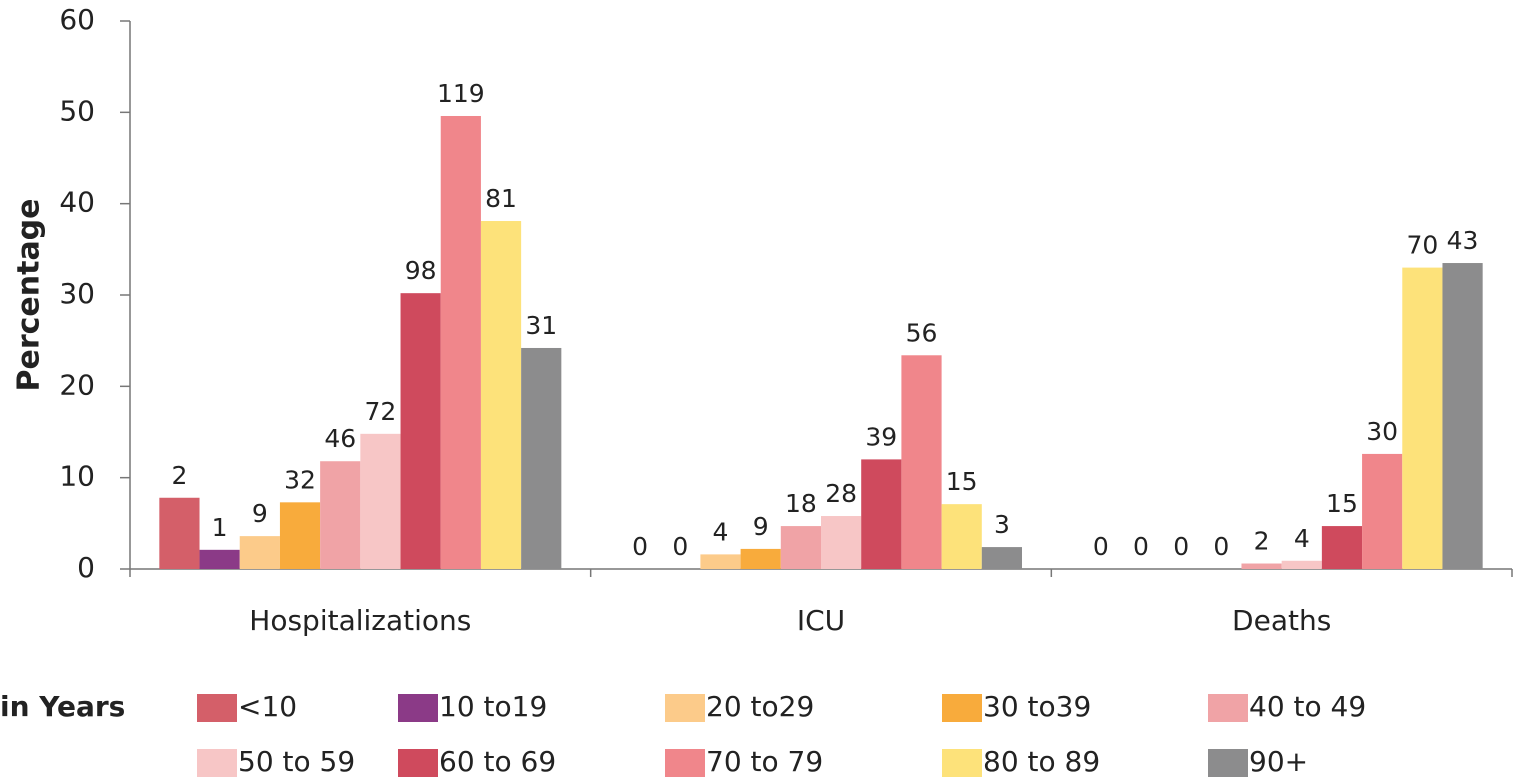  Describe the element at coordinates (764, 761) in the screenshot. I see `legend-label: 70 to 79` at that location.